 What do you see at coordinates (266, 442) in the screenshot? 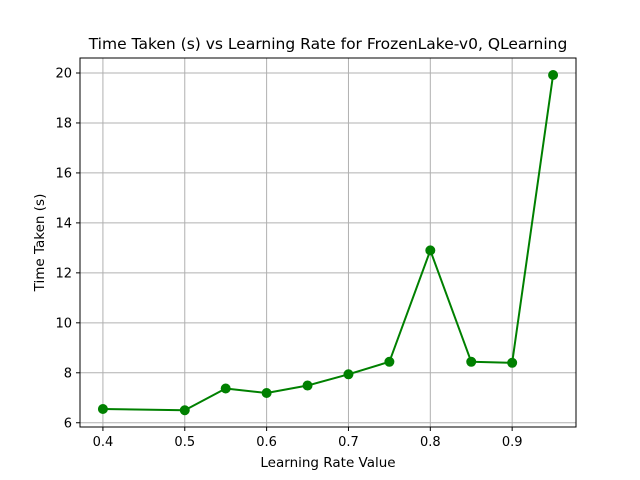
I see `x-tick-label: 0.6` at bounding box center [266, 442].